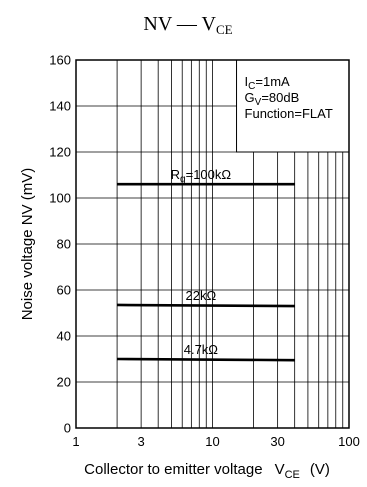  What do you see at coordinates (289, 113) in the screenshot?
I see `condition-label: Function=FLAT` at bounding box center [289, 113].